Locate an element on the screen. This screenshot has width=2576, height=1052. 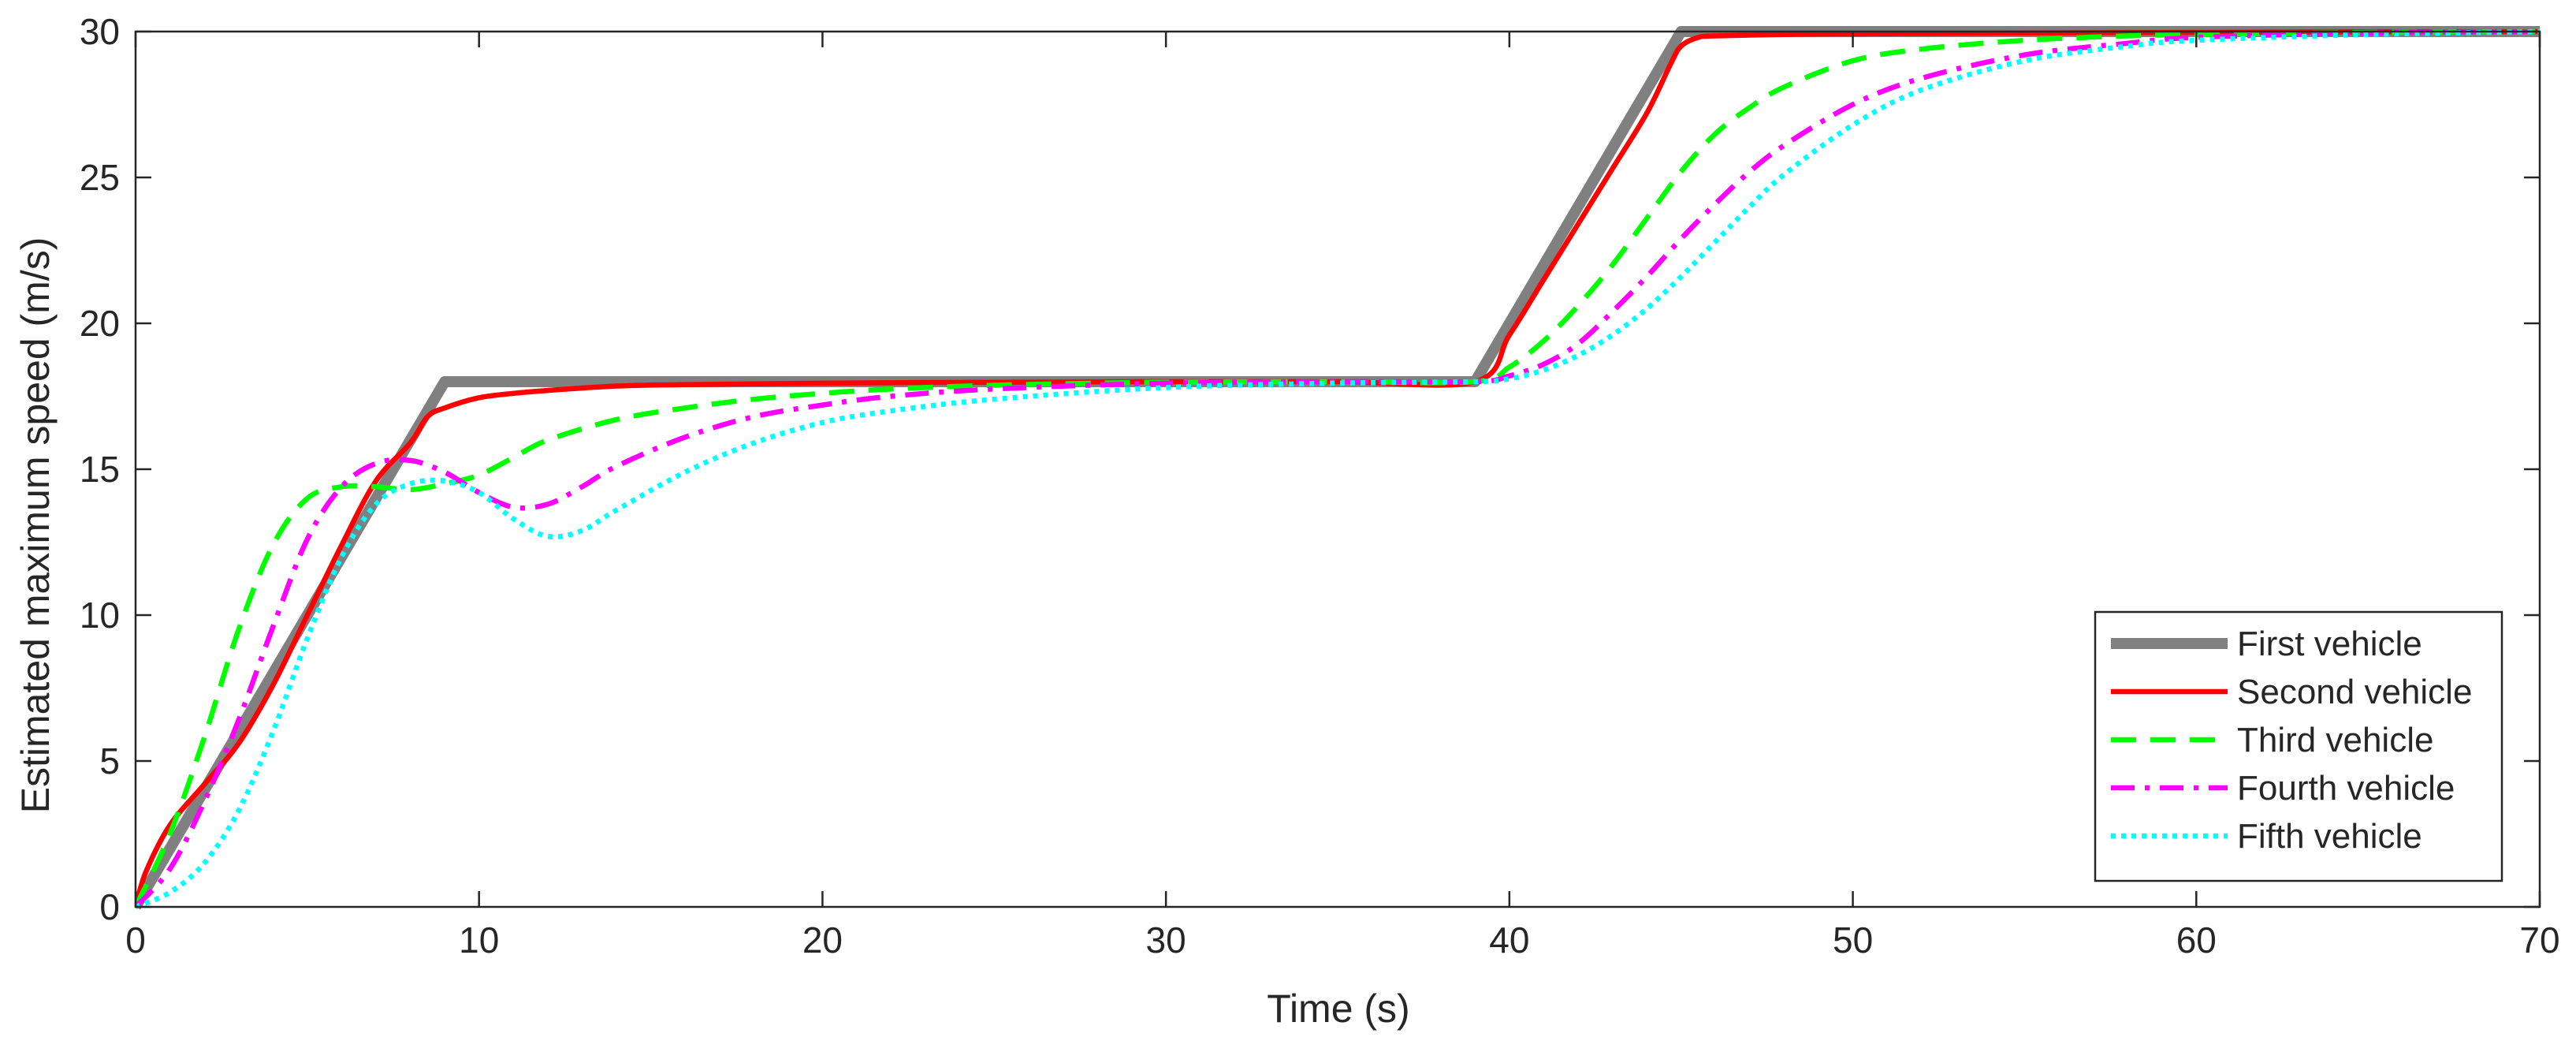
legend-label: Fourth vehicle is located at coordinates (2346, 788).